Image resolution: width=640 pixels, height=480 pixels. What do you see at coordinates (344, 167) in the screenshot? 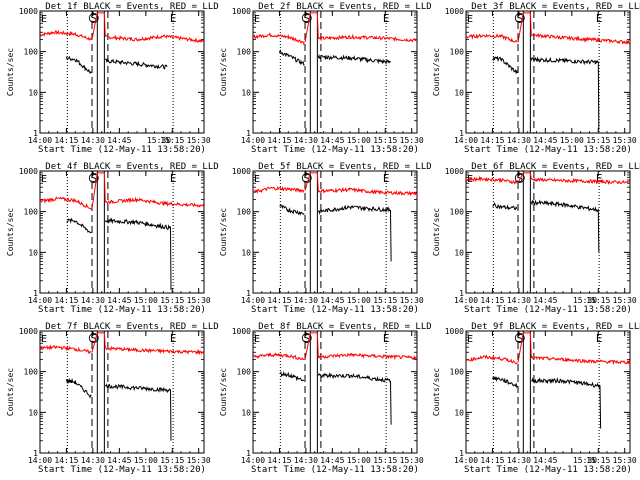
I see `panel-title: Det 5f BLACK = Events, RED = LLD` at bounding box center [344, 167].